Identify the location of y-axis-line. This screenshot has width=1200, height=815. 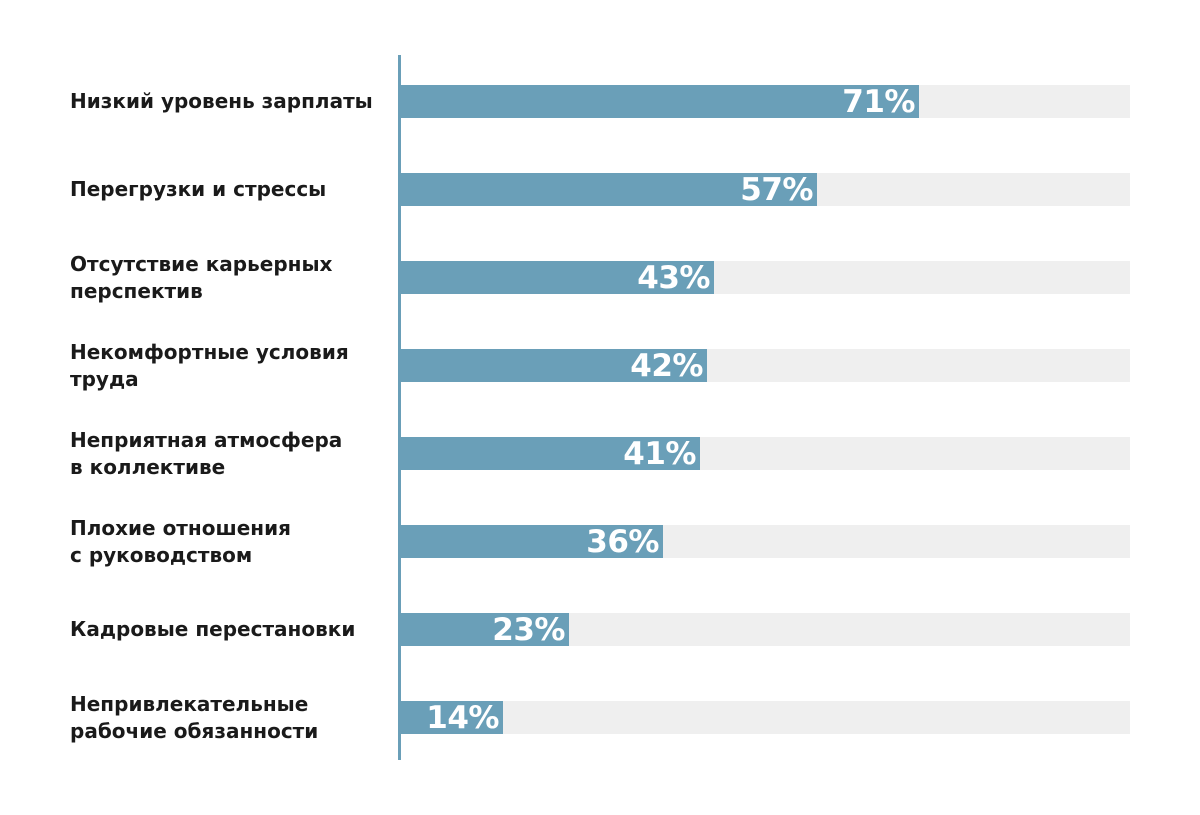
(399, 407).